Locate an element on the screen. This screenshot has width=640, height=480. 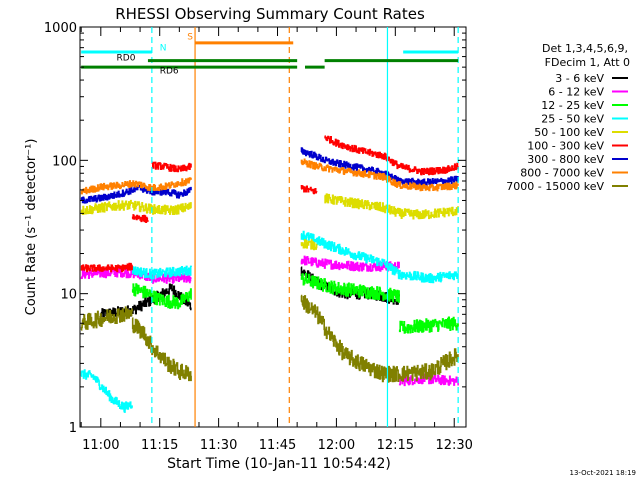
series-7000-15000-kev is located at coordinates (269, 338).